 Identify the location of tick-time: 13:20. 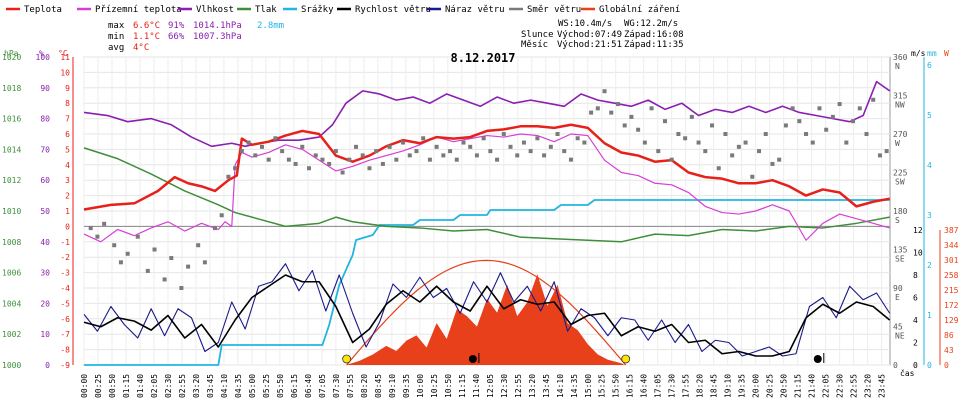
(532, 386).